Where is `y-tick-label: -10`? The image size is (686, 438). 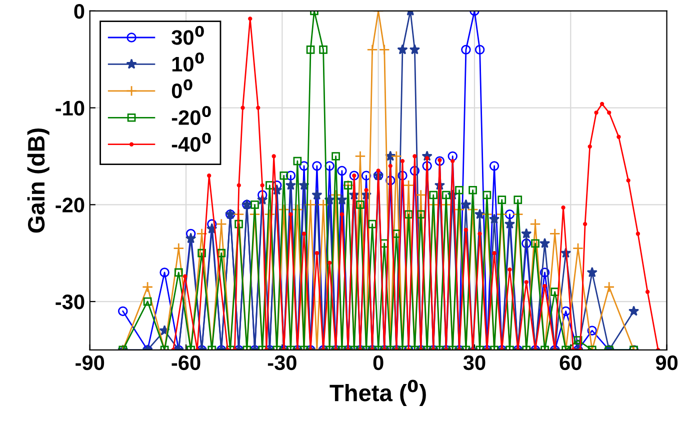
y-tick-label: -10 is located at coordinates (70, 108).